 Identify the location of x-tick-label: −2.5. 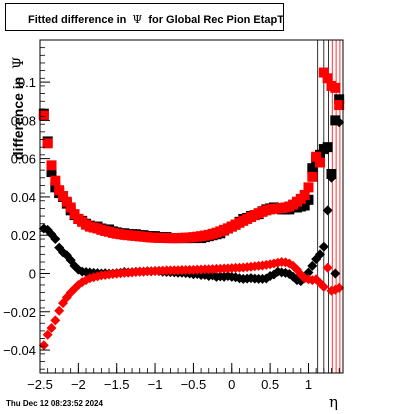
(40, 384).